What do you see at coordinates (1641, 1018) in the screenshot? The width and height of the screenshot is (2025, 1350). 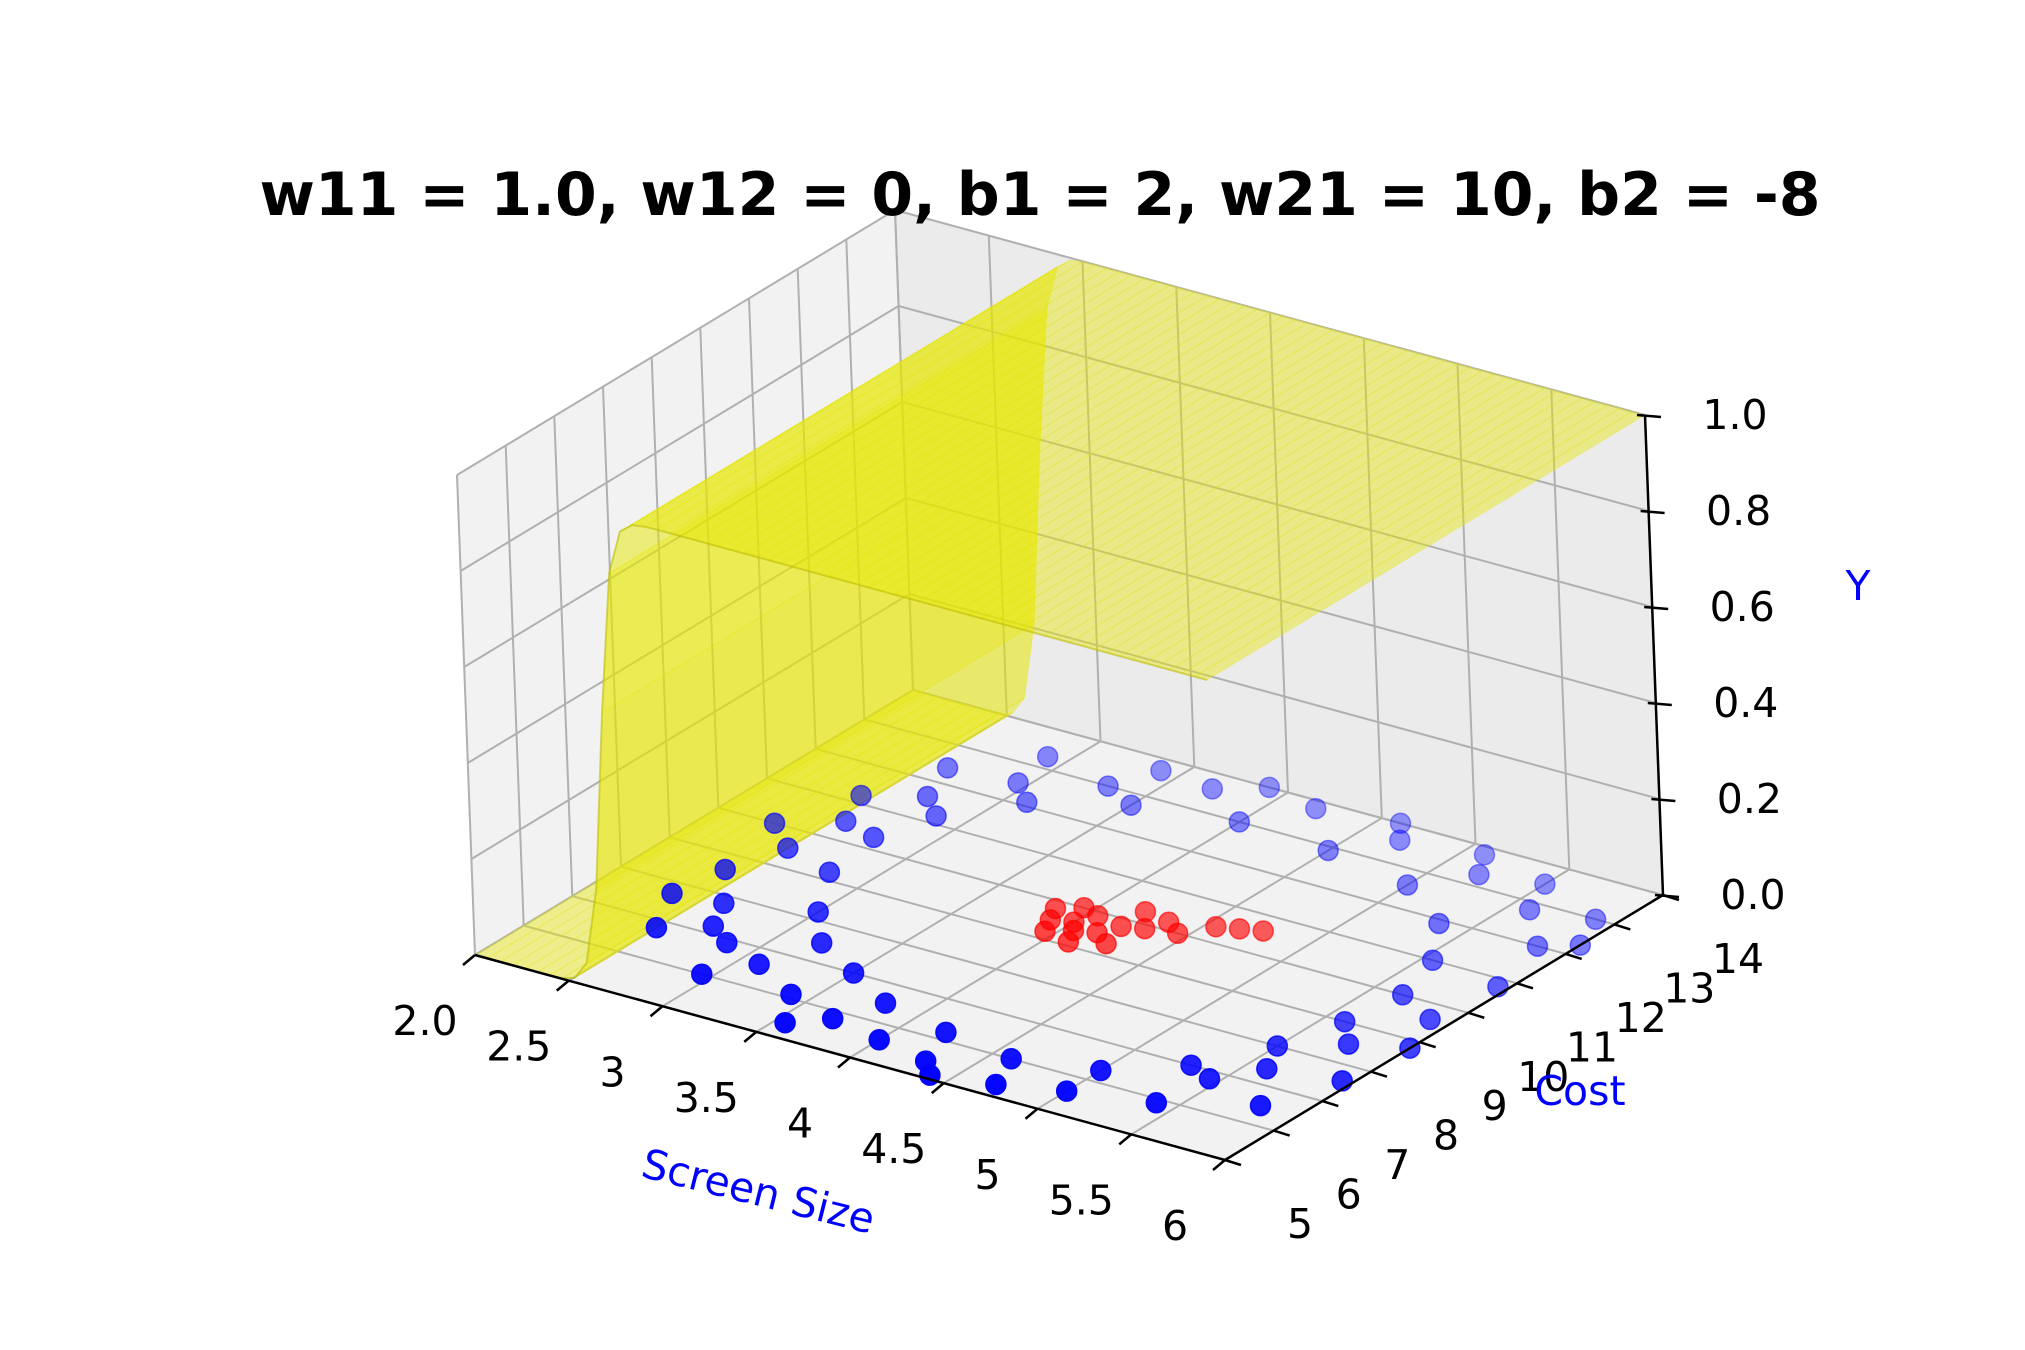 I see `y-tick-label: 12` at bounding box center [1641, 1018].